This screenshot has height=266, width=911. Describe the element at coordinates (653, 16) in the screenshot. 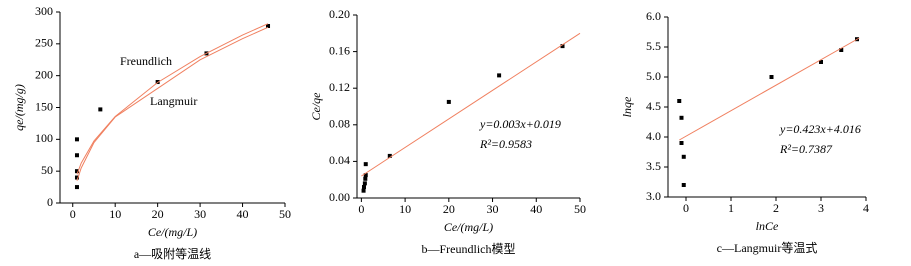

I see `y-tick-label: 6.0` at that location.